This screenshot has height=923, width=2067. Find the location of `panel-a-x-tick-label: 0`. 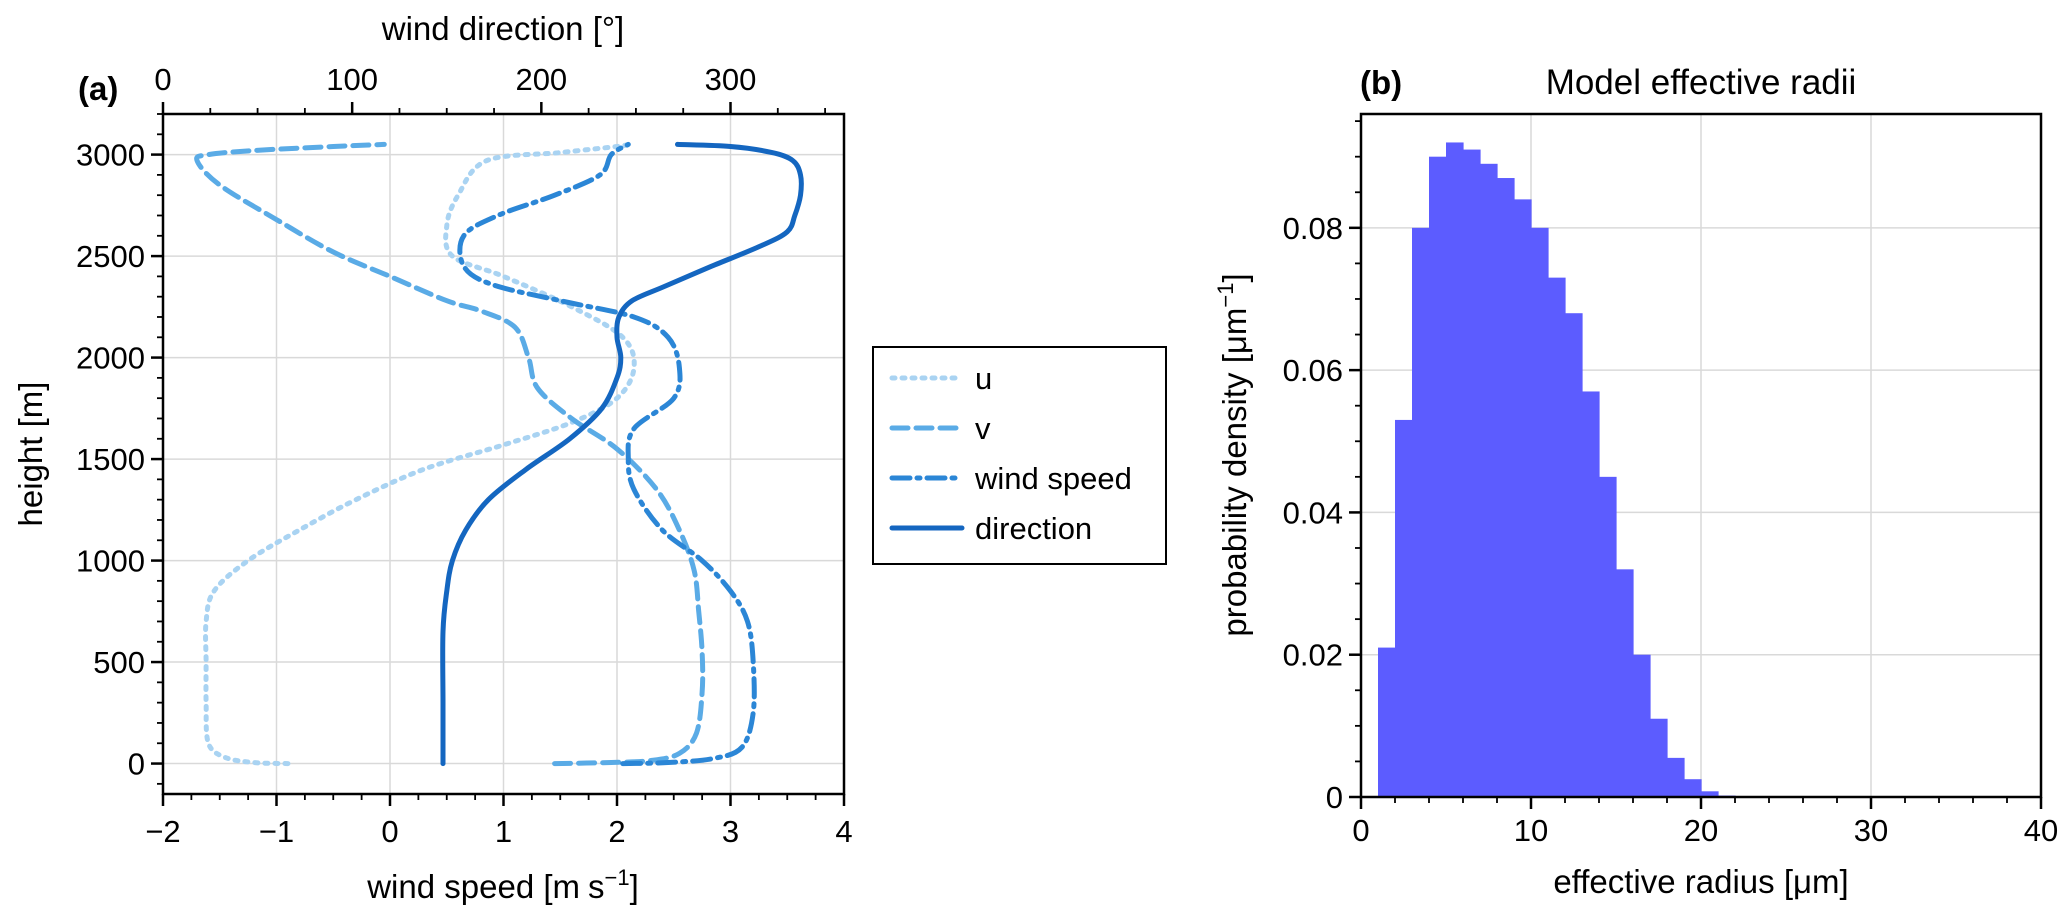

panel-a-x-tick-label: 0 is located at coordinates (389, 831).